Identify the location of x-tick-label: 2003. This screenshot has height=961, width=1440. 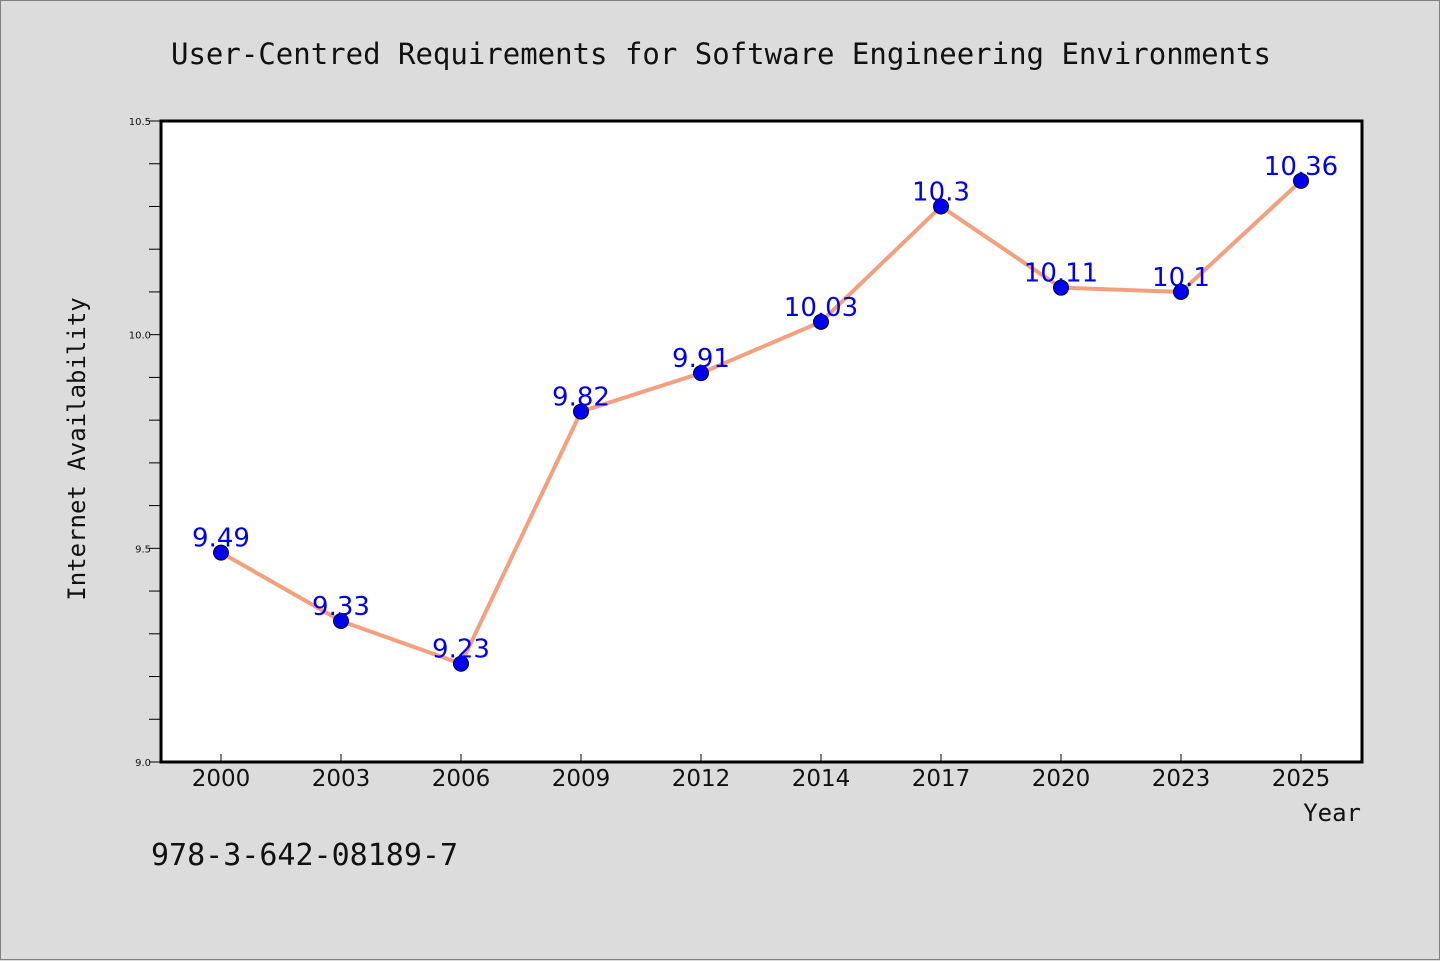
(341, 779).